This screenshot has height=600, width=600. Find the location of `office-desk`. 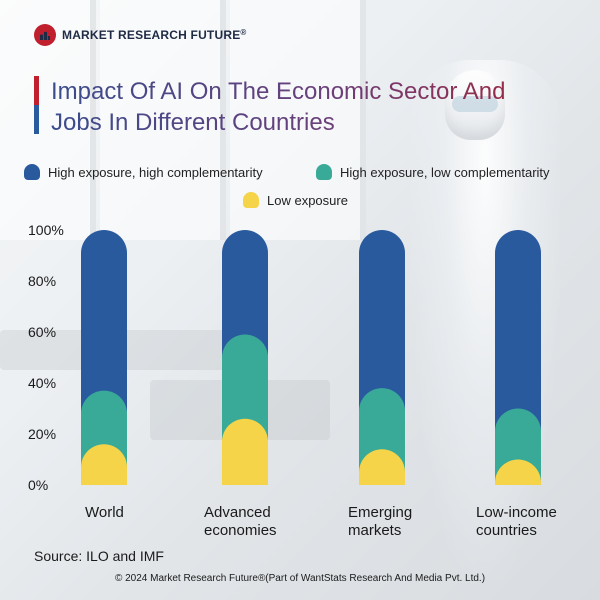

office-desk is located at coordinates (130, 350).